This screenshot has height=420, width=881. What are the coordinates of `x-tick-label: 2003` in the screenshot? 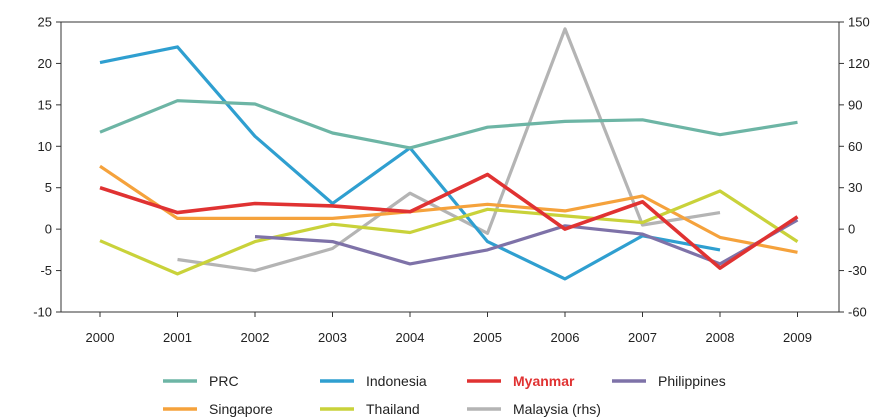 It's located at (332, 337).